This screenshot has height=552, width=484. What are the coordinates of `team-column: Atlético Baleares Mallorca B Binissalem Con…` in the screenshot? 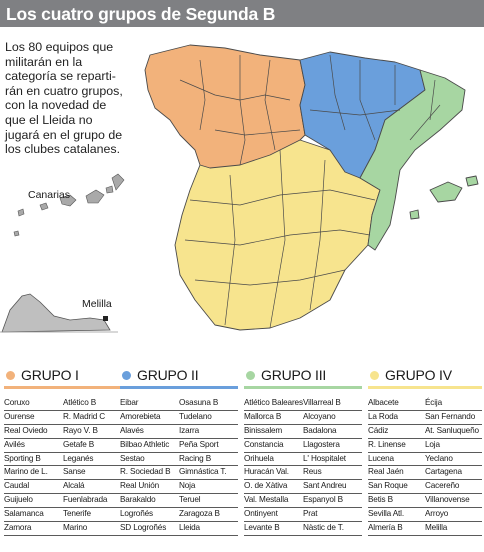 It's located at (273, 466).